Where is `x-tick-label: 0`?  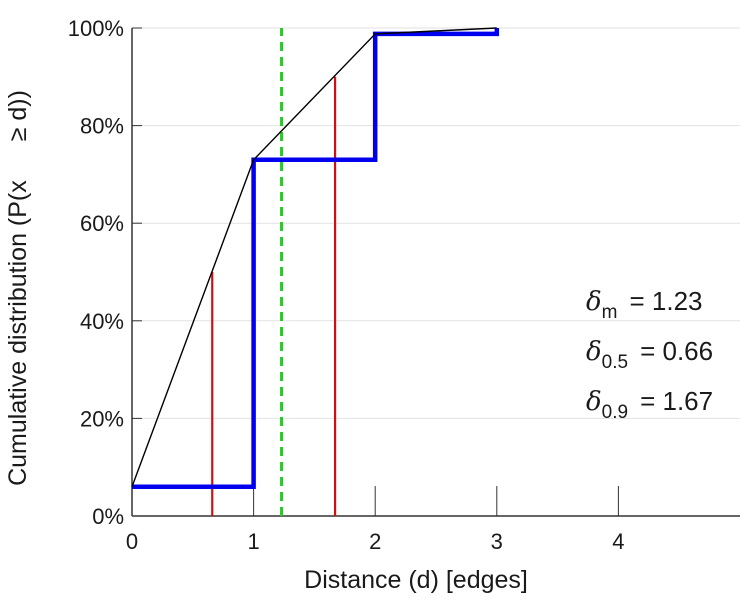 x-tick-label: 0 is located at coordinates (132, 541).